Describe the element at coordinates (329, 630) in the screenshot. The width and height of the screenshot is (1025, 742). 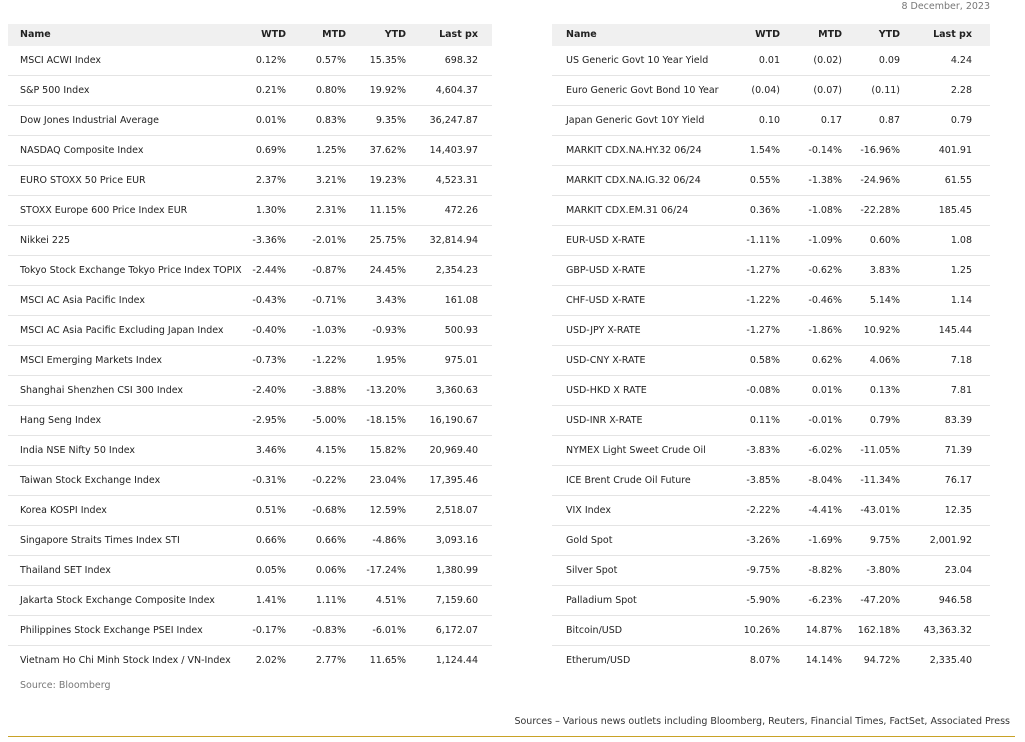
I see `value-cell: -0.83%` at that location.